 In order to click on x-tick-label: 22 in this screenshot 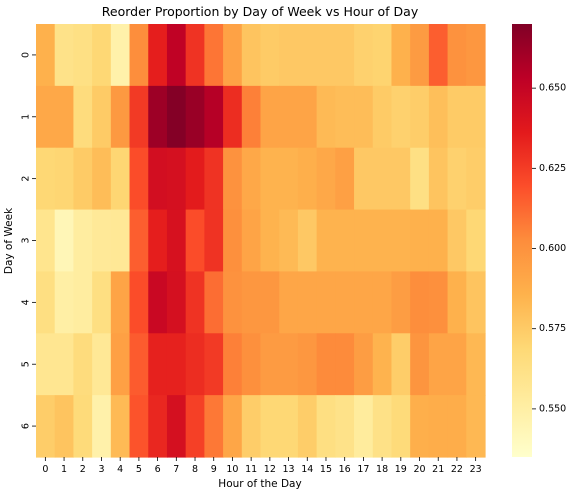, I will do `click(457, 469)`.